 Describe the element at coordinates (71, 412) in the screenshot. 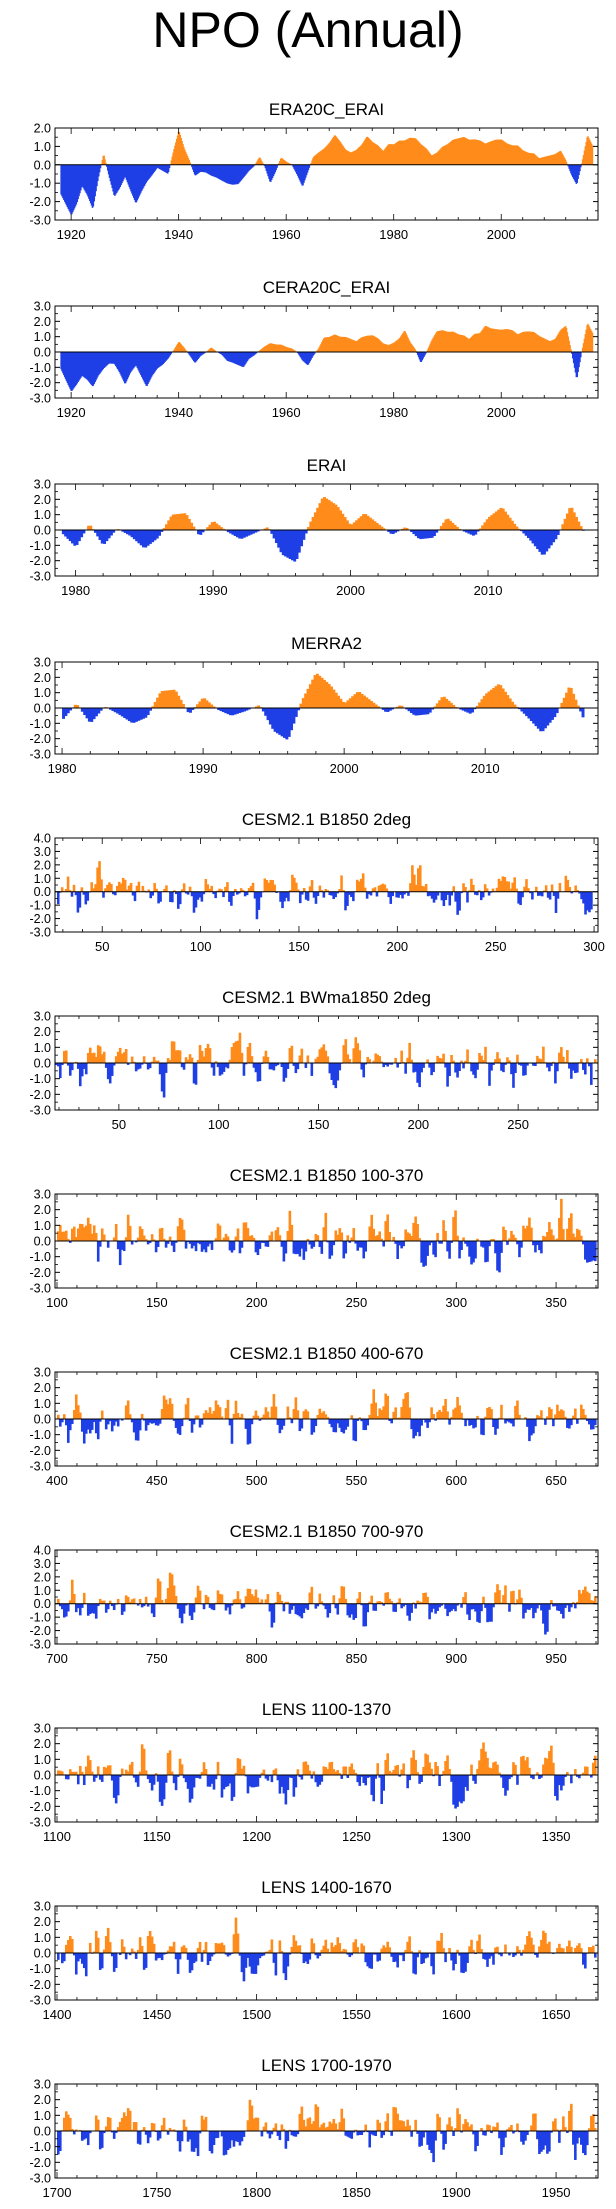

I see `x-tick-label: 1920` at that location.